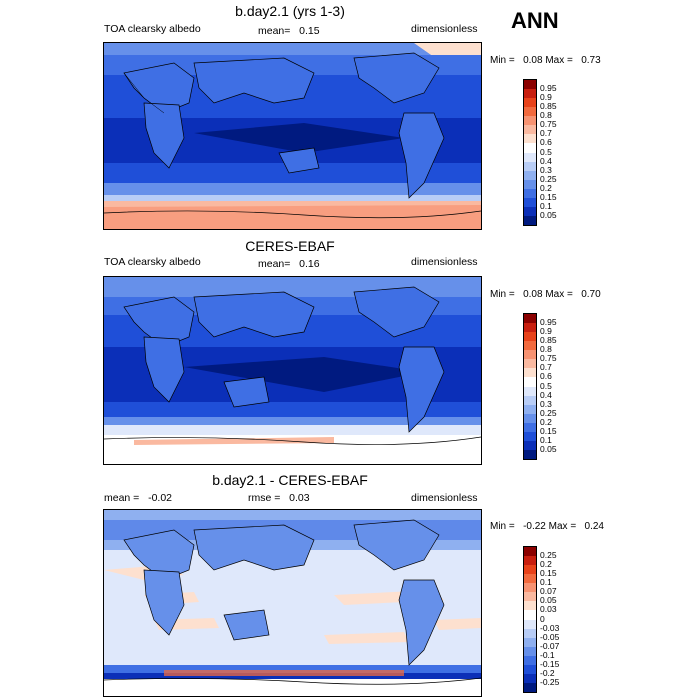 This screenshot has width=700, height=700. I want to click on panel2-min-value: 0.08, so click(533, 294).